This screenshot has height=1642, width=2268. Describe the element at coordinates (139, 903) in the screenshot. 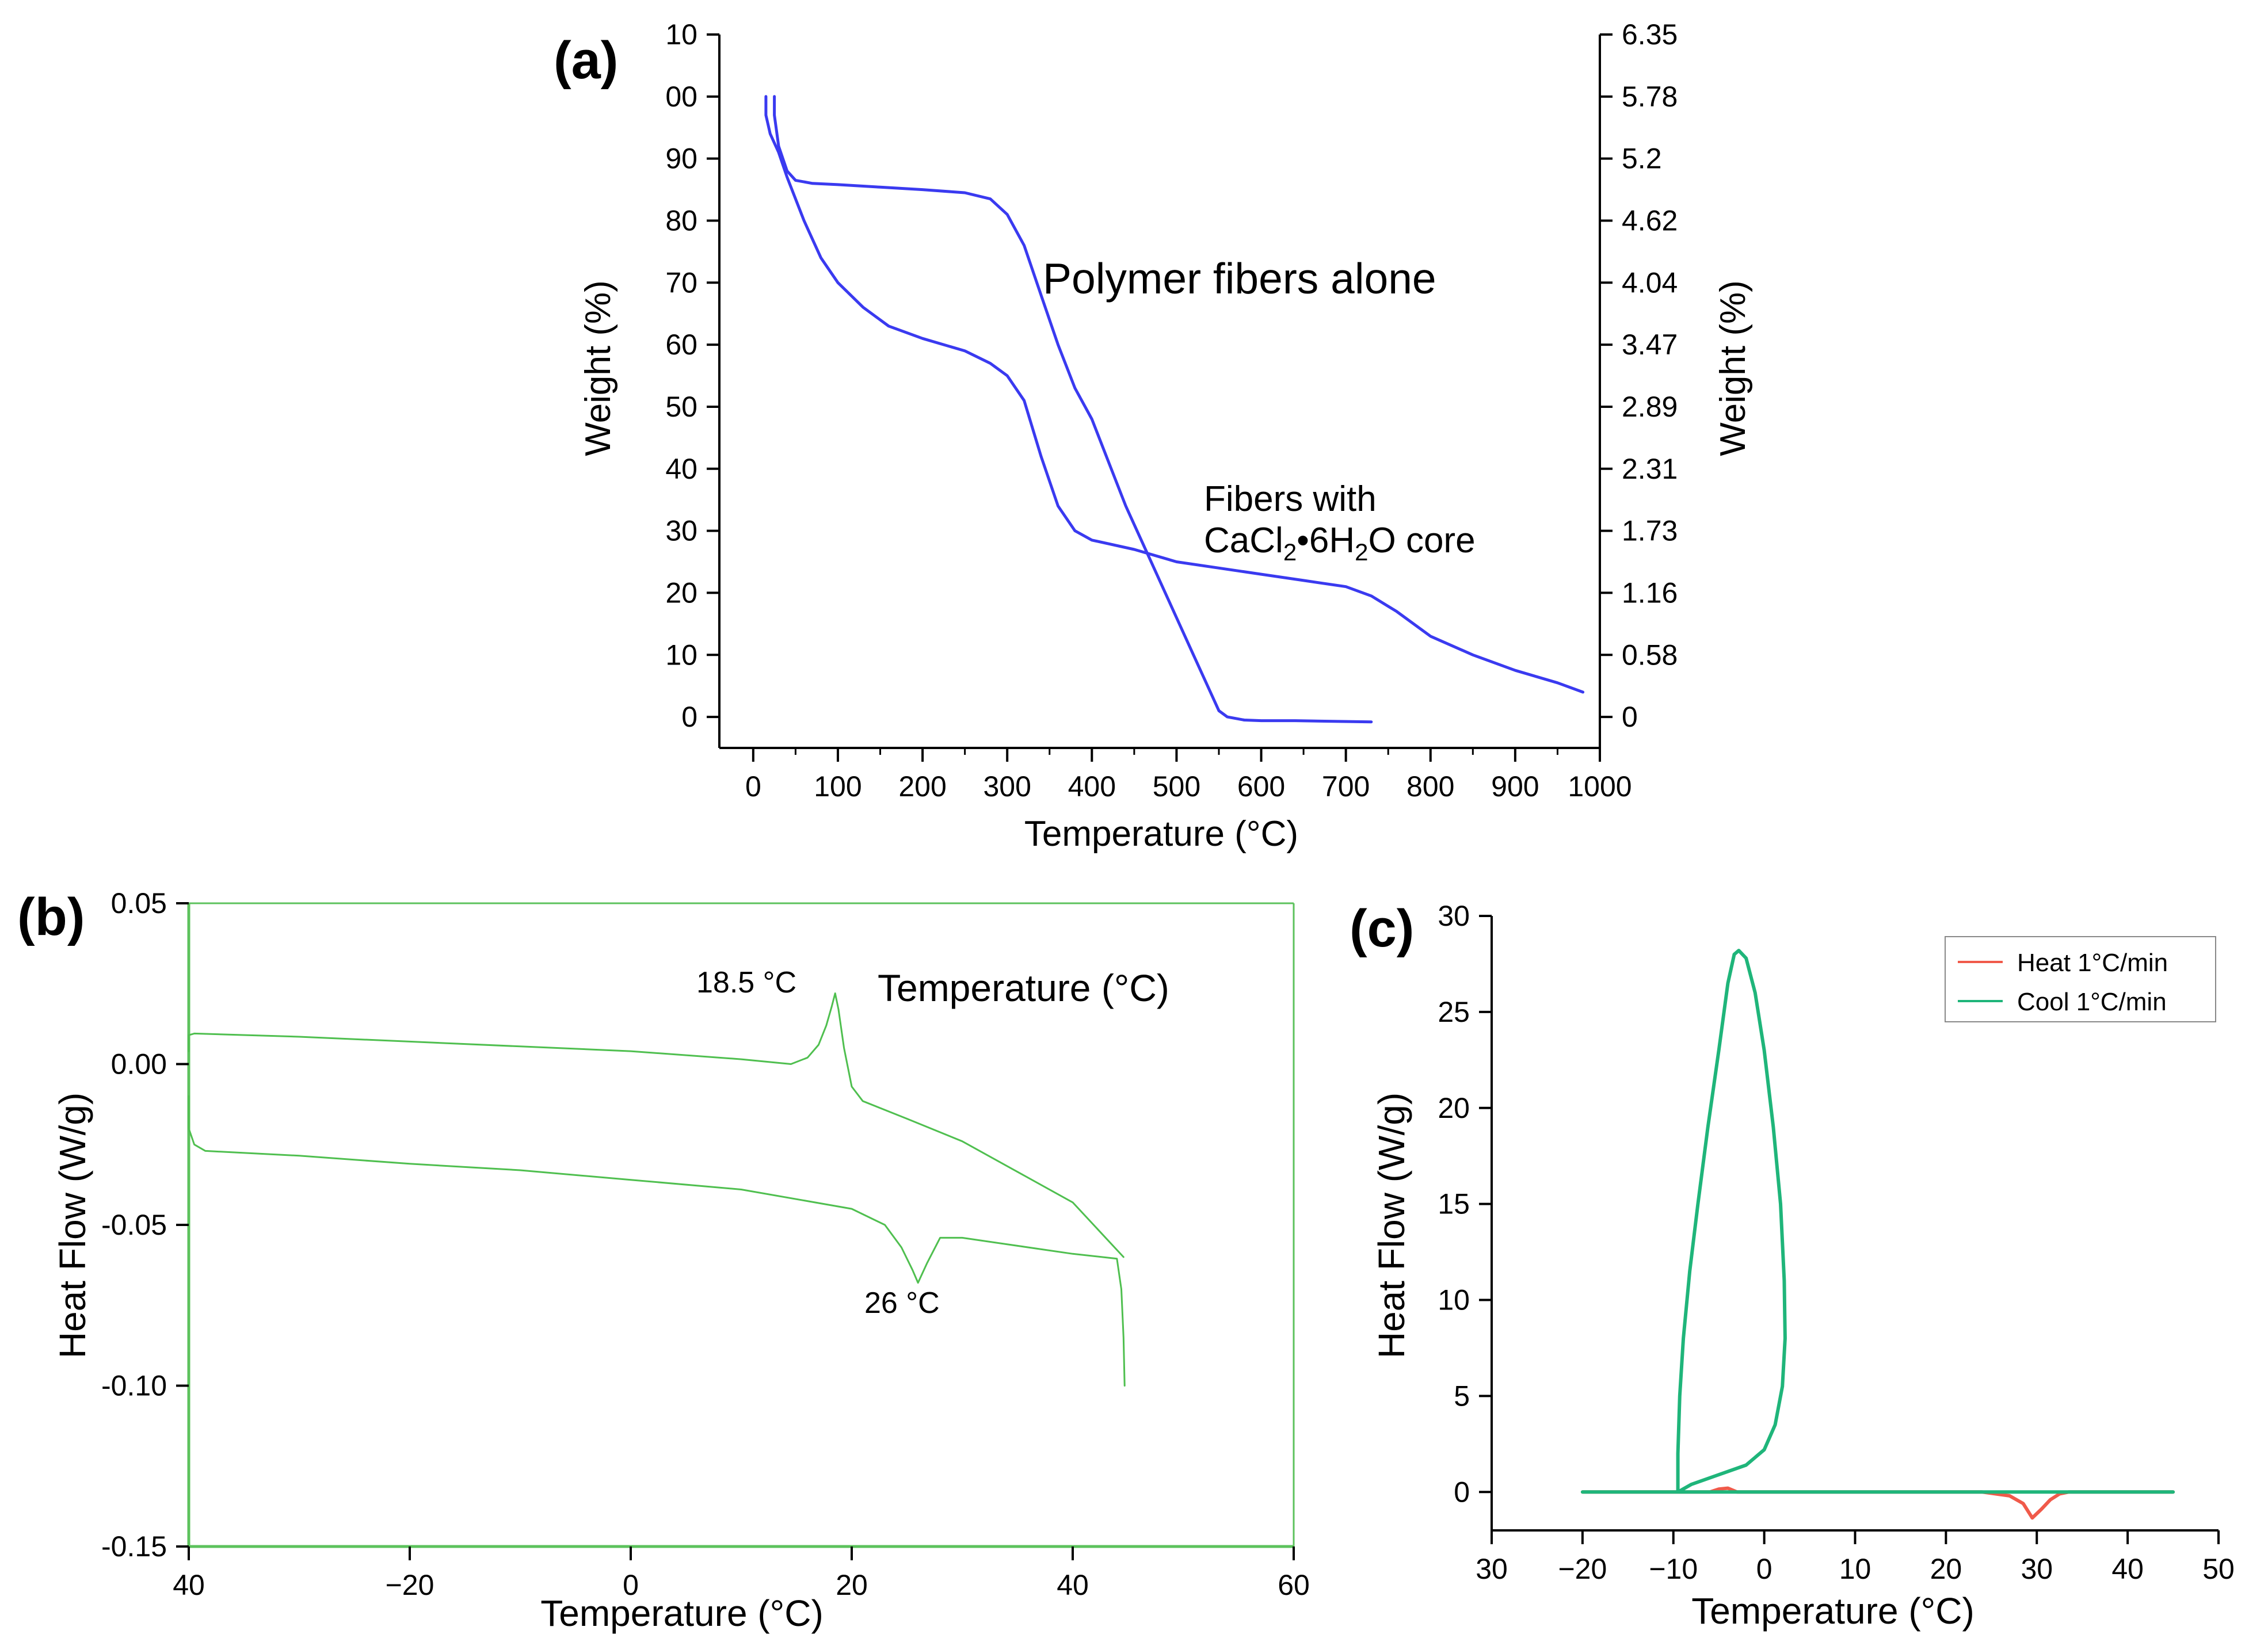

I see `y-tick-label: 0.05` at that location.